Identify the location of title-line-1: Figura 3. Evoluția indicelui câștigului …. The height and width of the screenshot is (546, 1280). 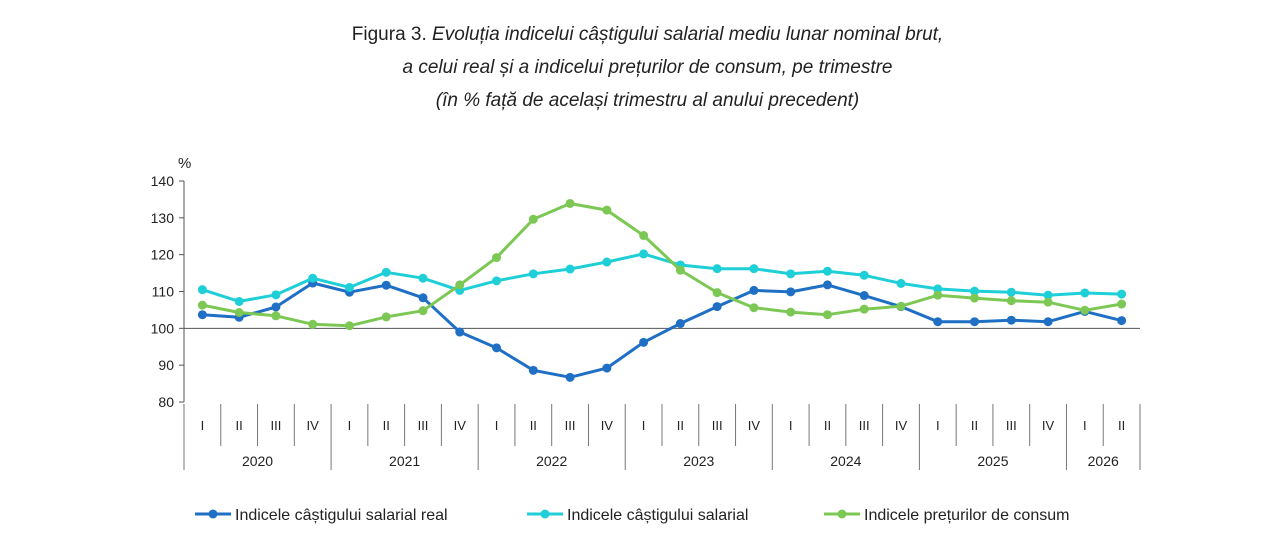
(640, 34).